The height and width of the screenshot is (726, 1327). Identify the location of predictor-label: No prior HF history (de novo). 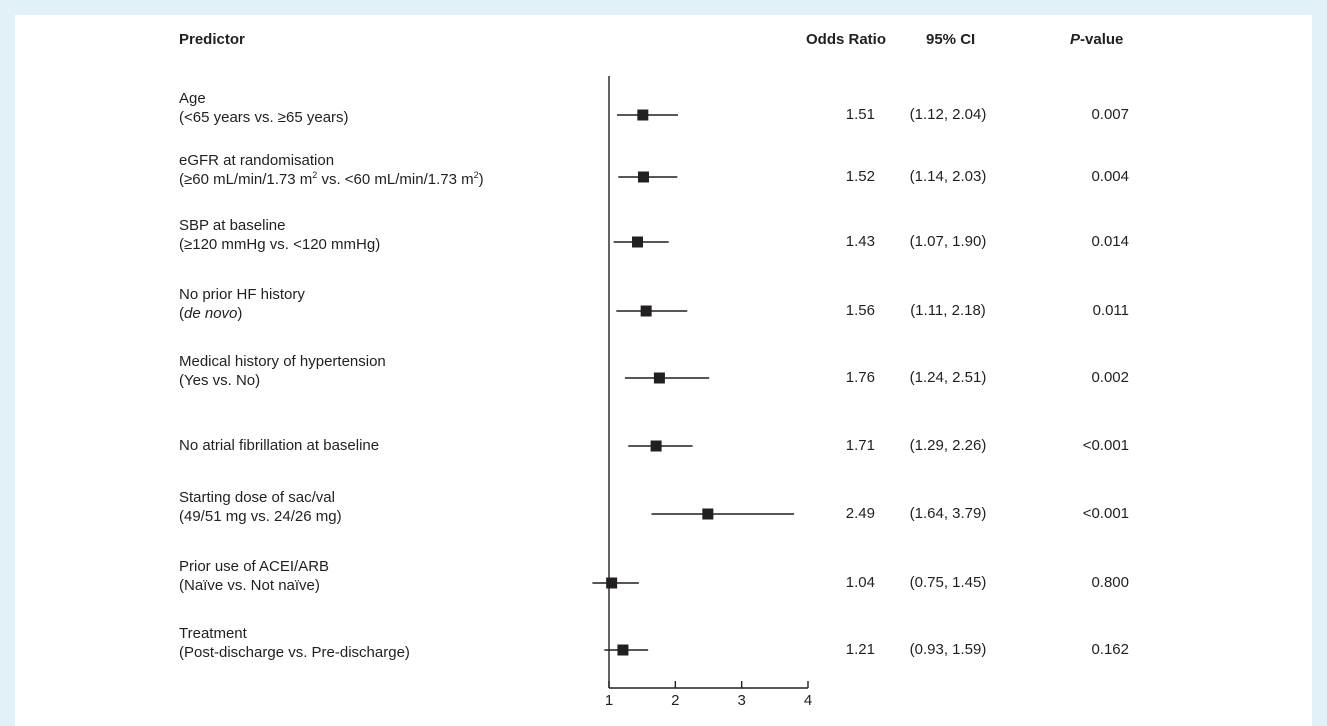
(242, 304).